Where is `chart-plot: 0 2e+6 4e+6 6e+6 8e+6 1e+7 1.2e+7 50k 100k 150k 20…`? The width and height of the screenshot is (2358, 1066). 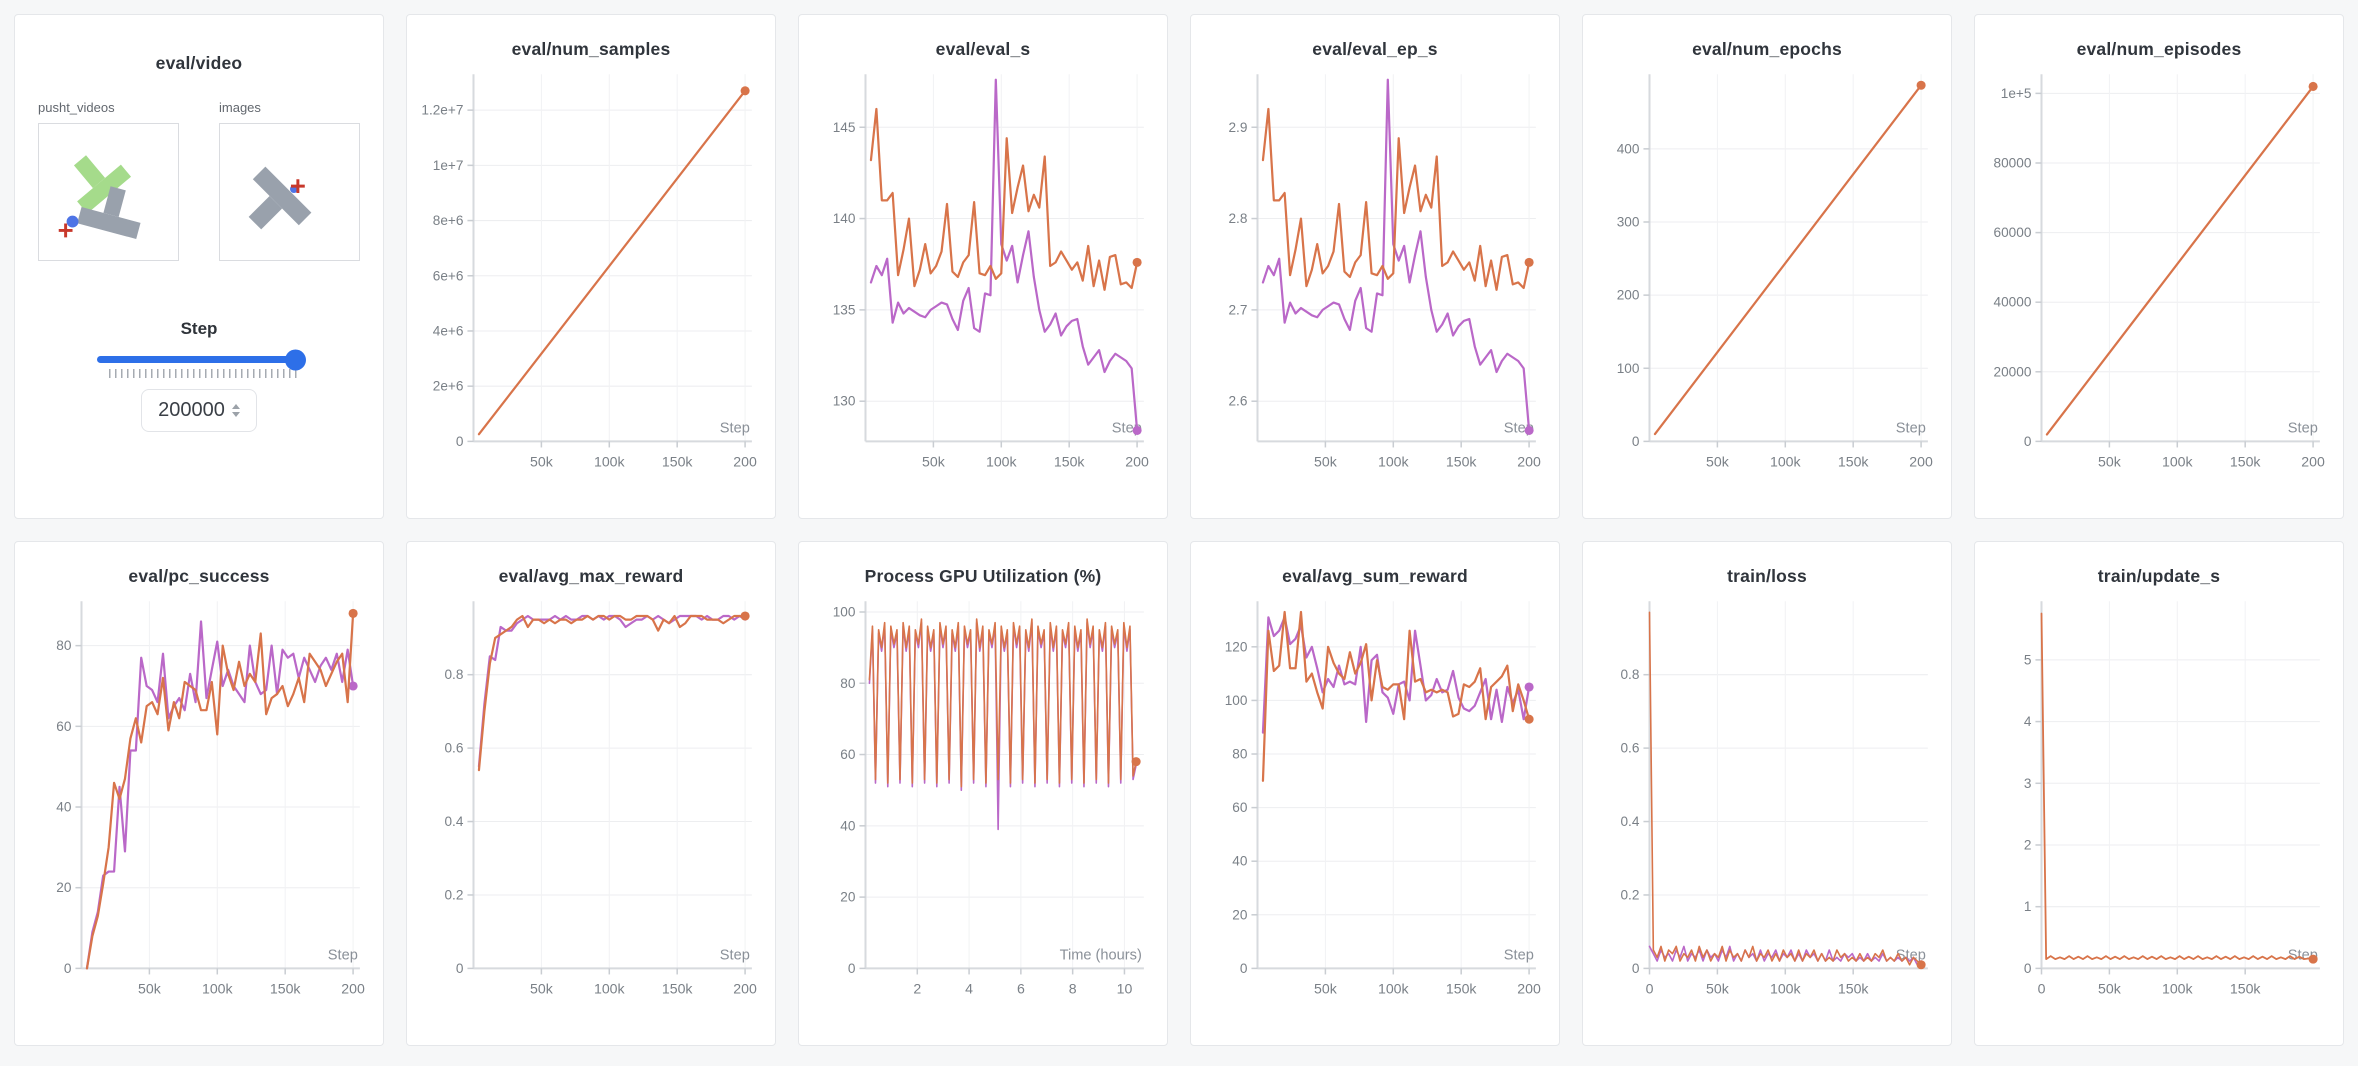
chart-plot: 0 2e+6 4e+6 6e+6 8e+6 1e+7 1.2e+7 50k 100k 150k 20… is located at coordinates (591, 278).